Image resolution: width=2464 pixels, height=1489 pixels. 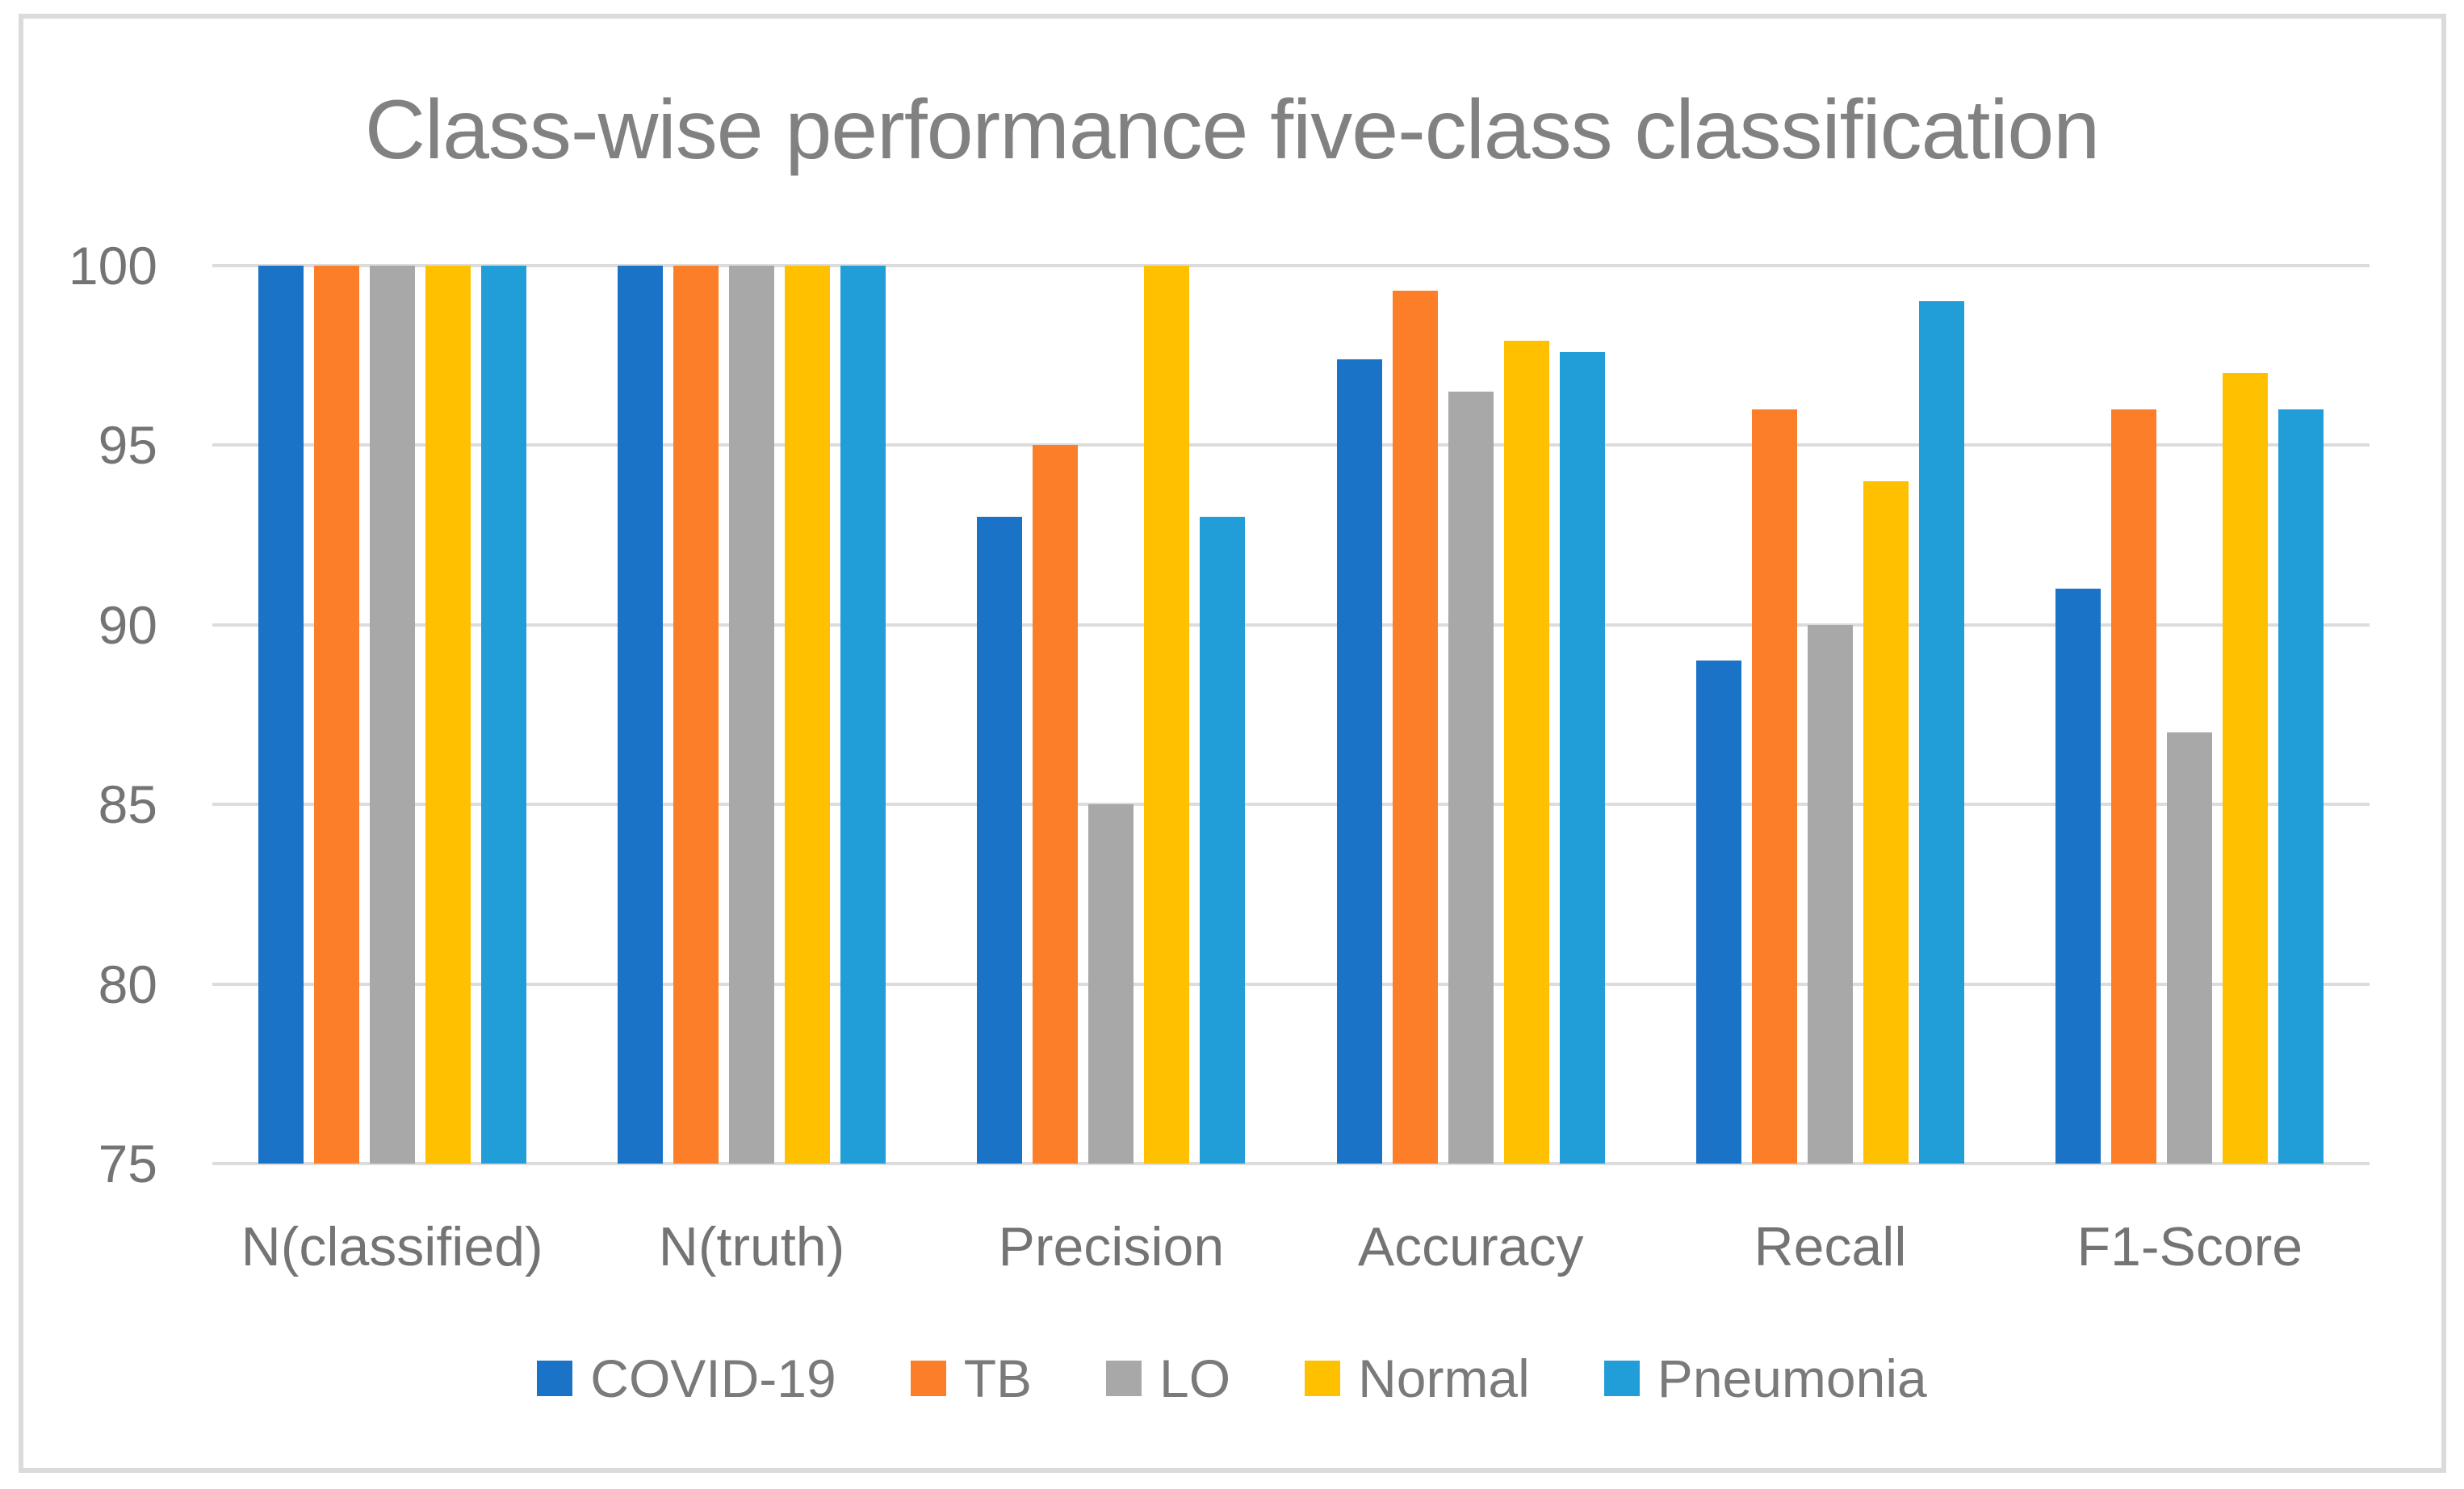 I want to click on bar-lo-precision, so click(x=1111, y=984).